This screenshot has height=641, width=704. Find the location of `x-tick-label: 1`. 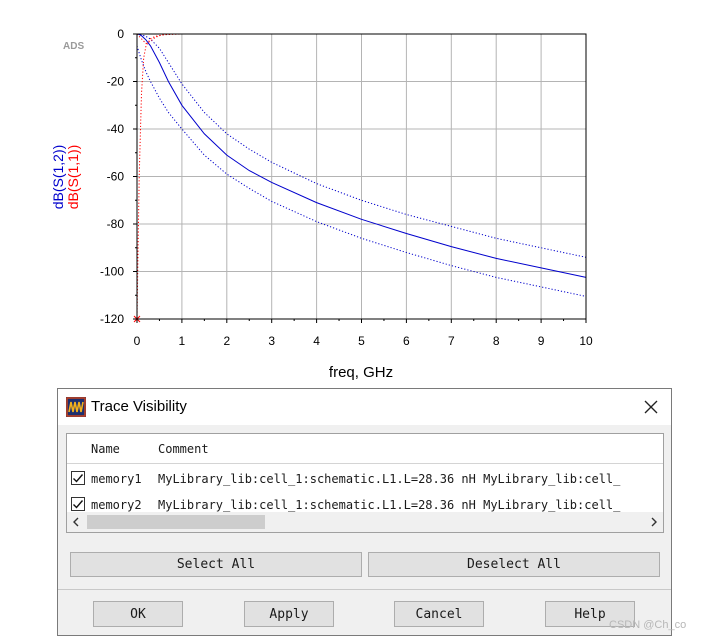

x-tick-label: 1 is located at coordinates (182, 341).